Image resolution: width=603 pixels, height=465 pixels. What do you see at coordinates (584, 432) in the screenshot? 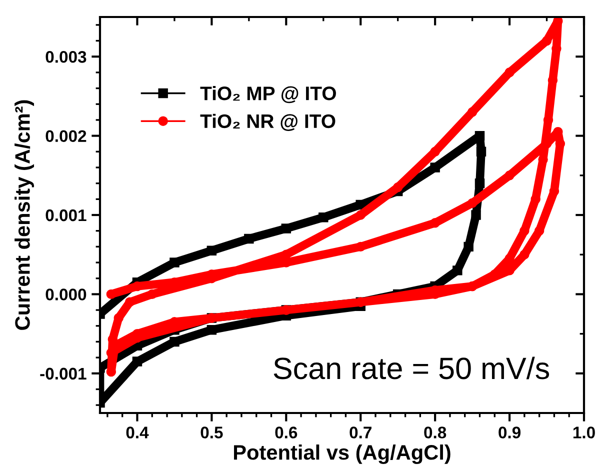
I see `x-tick-label: 1.0` at bounding box center [584, 432].